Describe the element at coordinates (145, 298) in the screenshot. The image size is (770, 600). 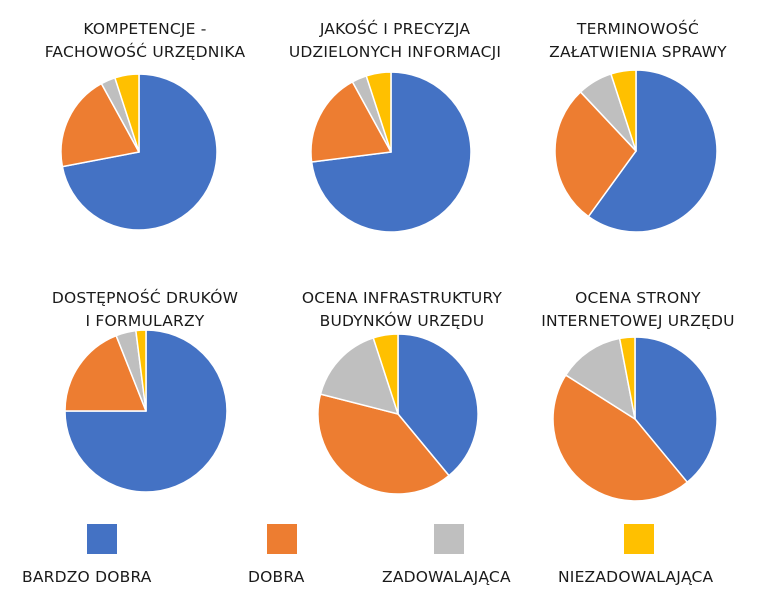
I see `chart-title-4-line-1: DOSTĘPNOŚĆ DRUKÓW` at that location.